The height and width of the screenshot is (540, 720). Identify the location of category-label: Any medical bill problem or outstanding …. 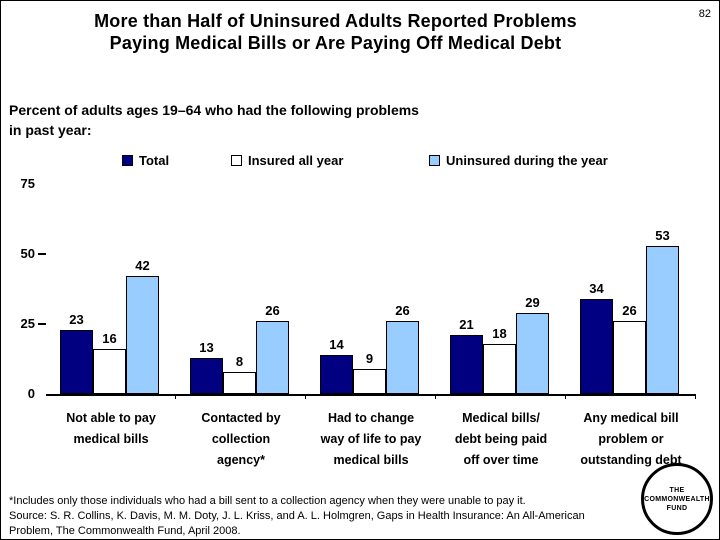
(631, 439).